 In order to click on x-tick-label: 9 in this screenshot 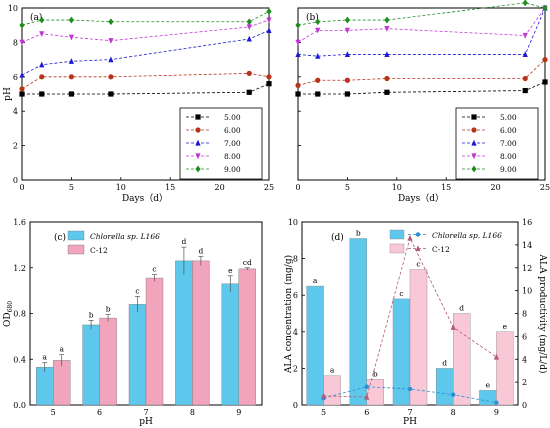, I will do `click(238, 412)`.